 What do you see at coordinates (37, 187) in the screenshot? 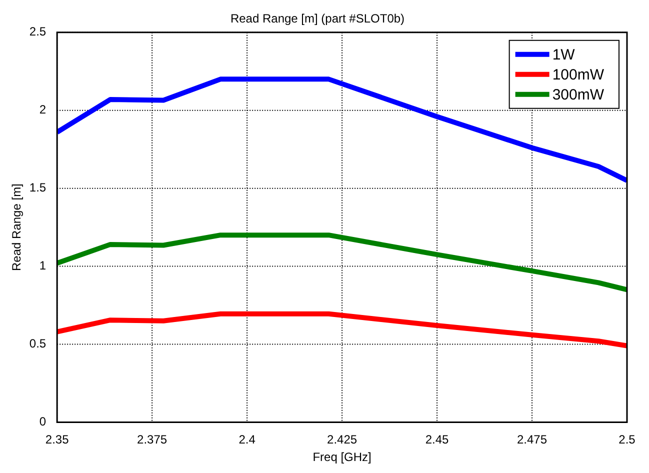
I see `y-tick-label: 1.5` at bounding box center [37, 187].